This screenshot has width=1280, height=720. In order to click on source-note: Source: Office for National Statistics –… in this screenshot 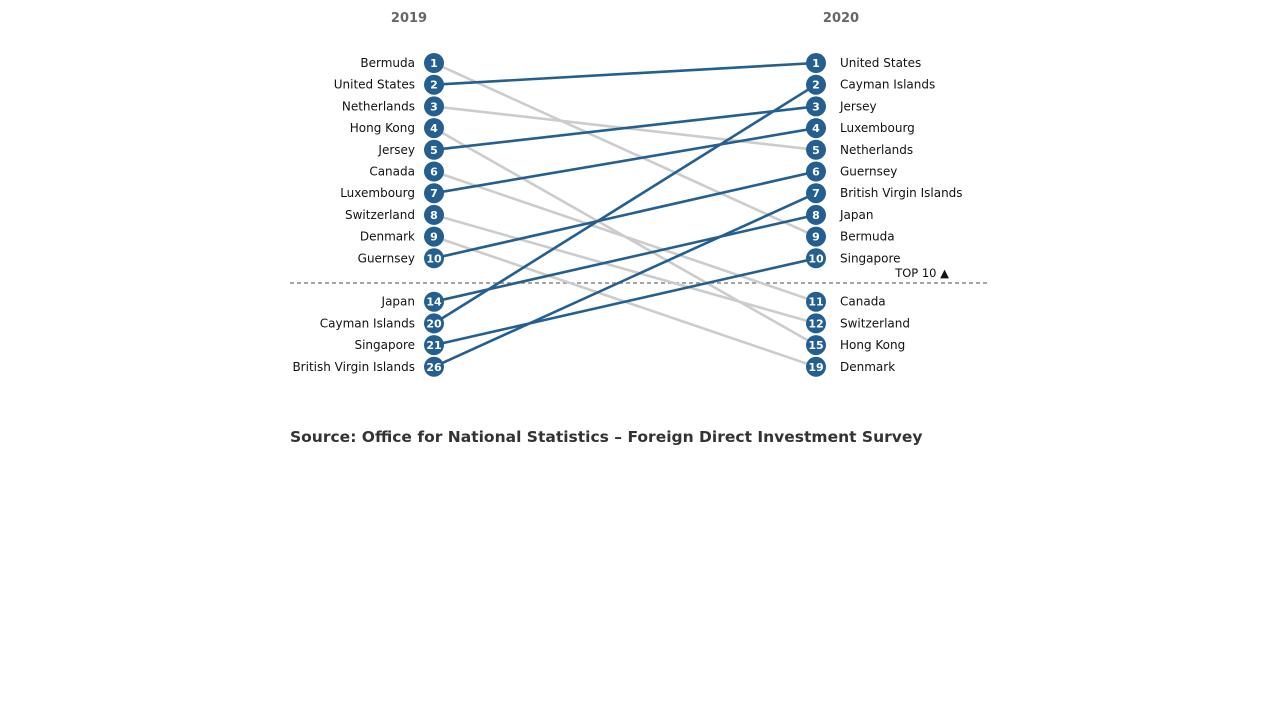, I will do `click(606, 437)`.